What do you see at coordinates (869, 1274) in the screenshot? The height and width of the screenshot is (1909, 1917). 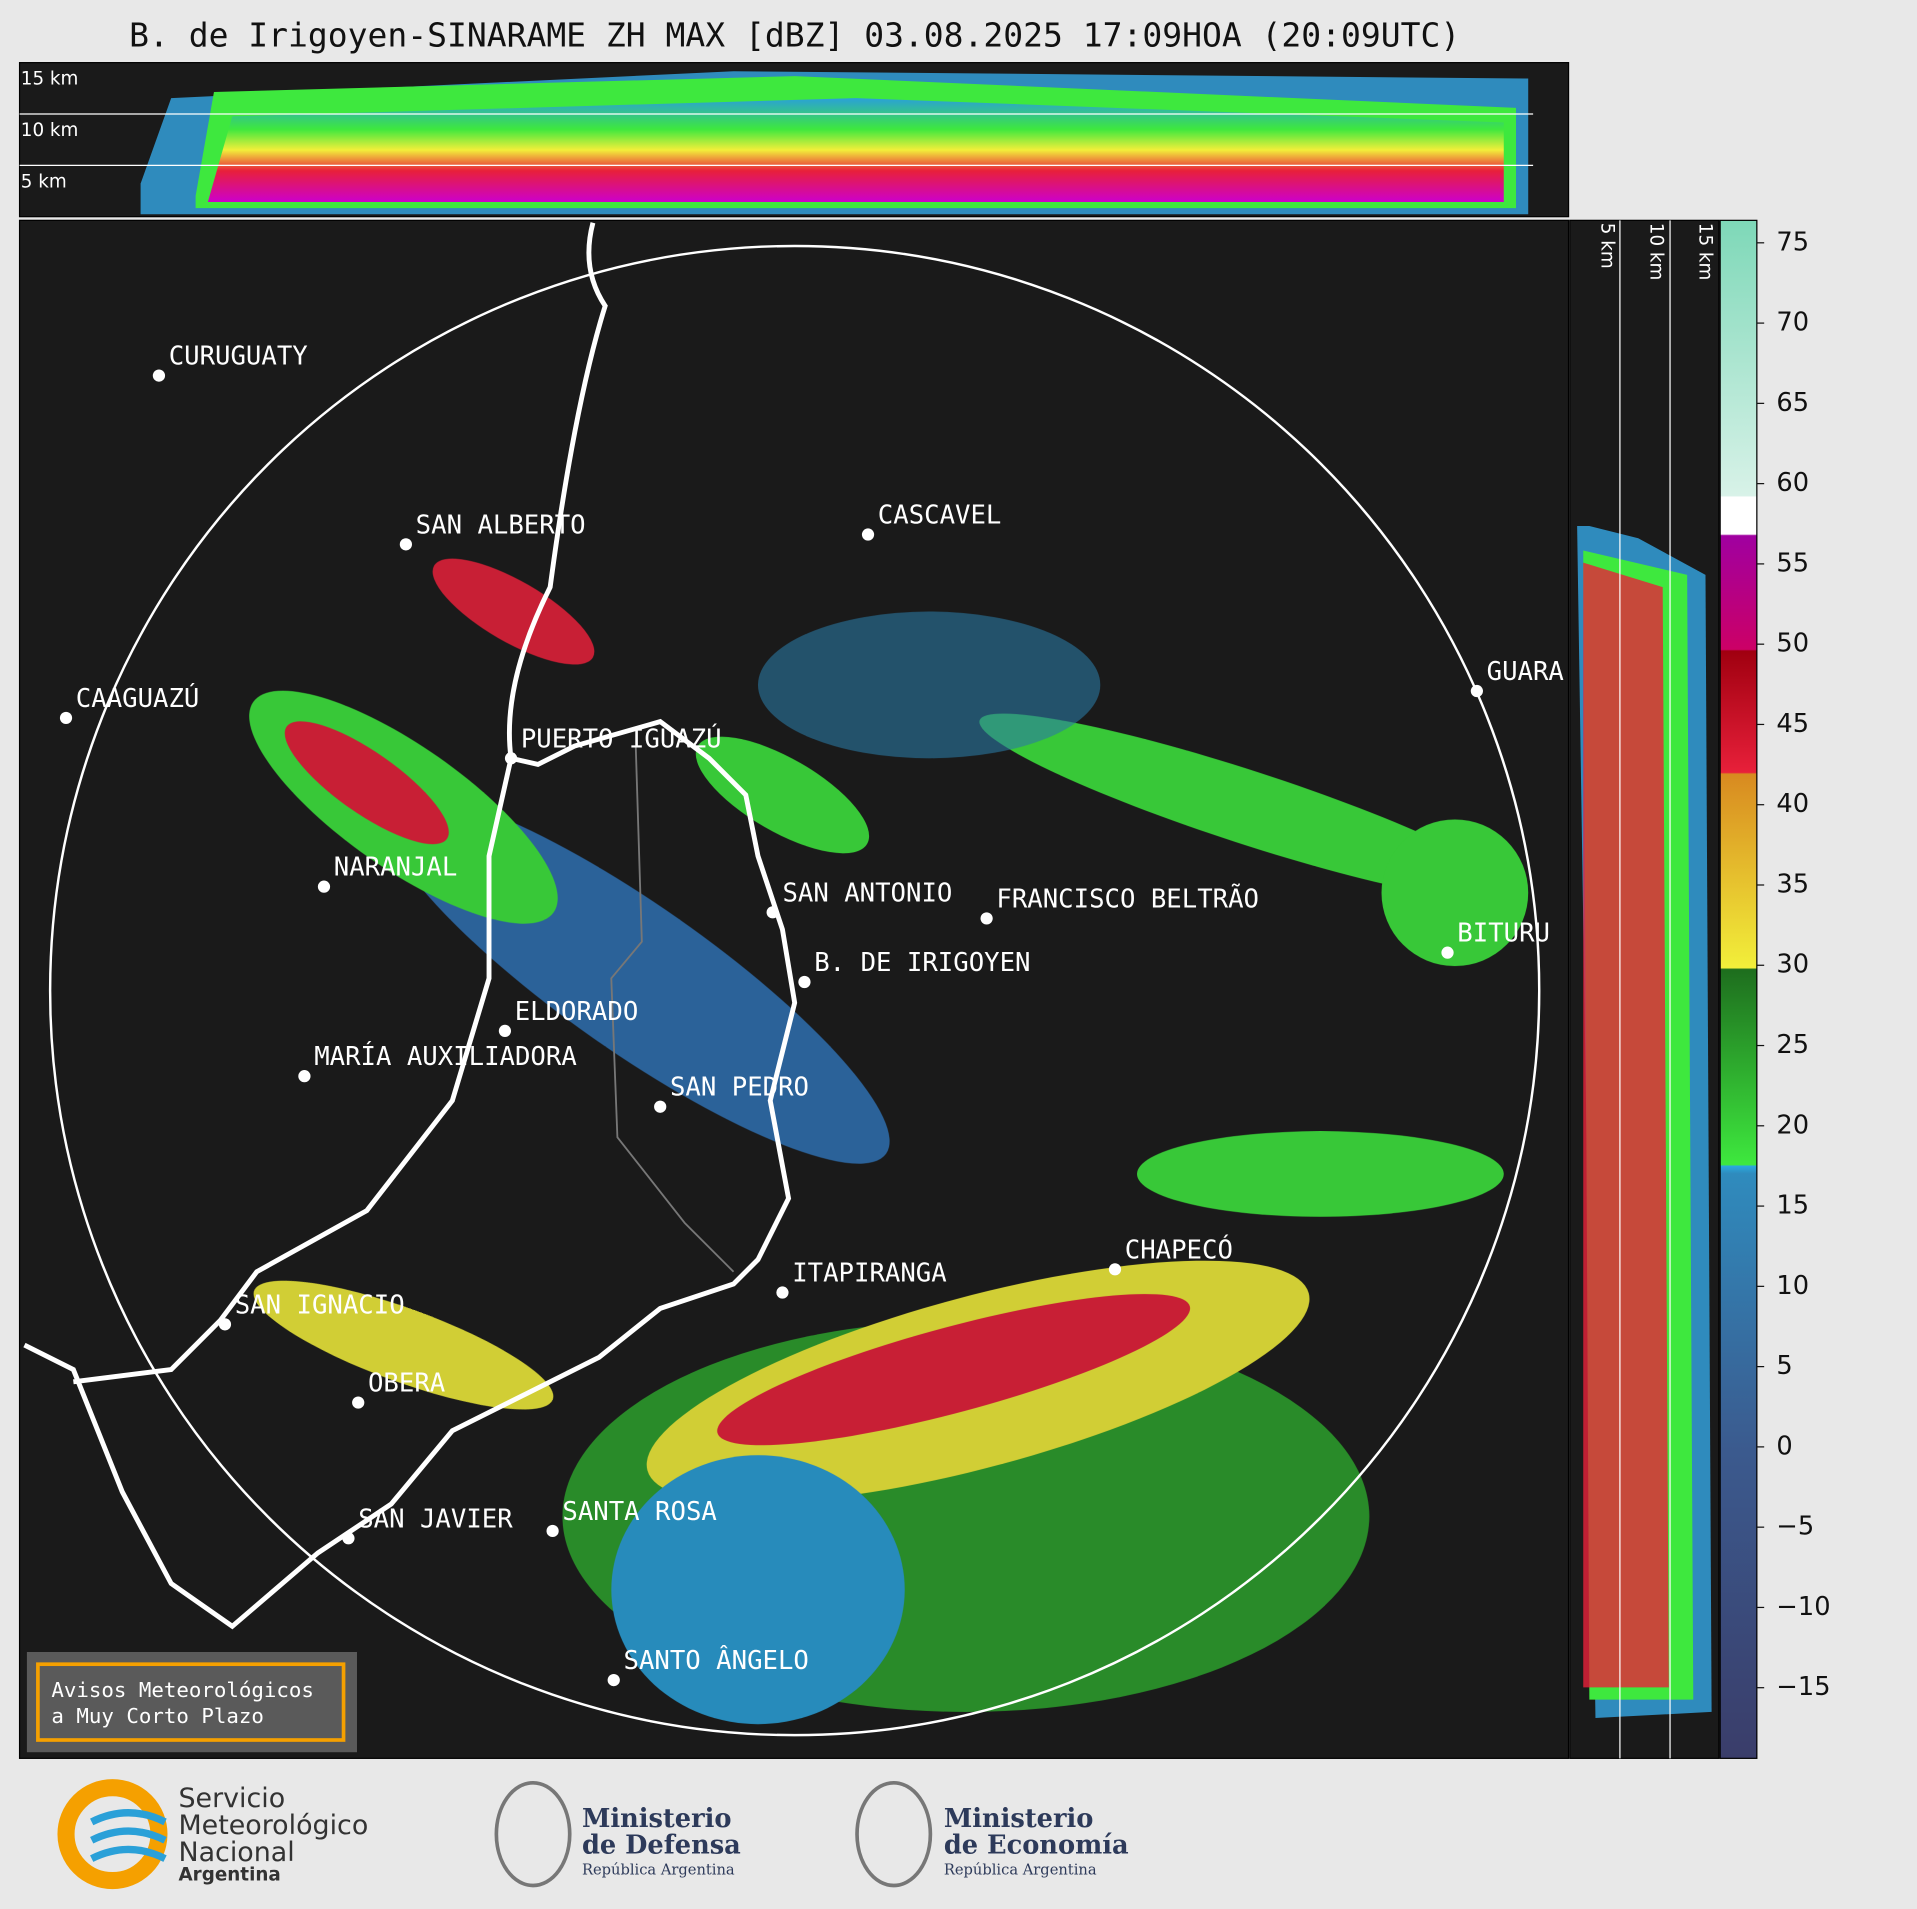 I see `place-label: ITAPIRANGA` at bounding box center [869, 1274].